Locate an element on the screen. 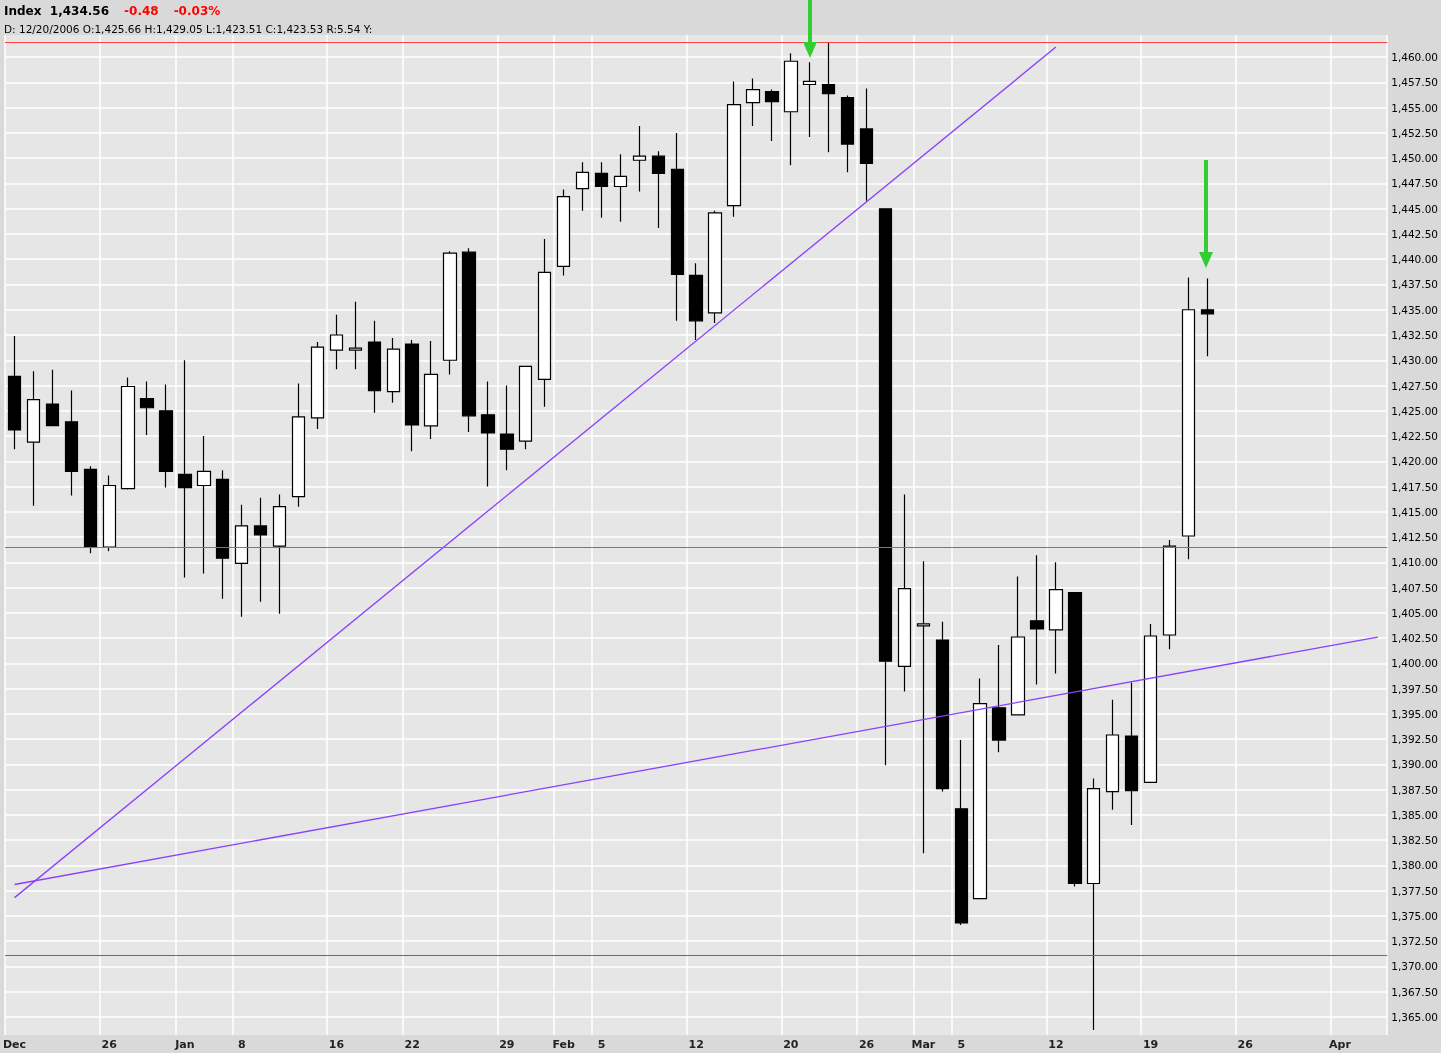  x-tick-label: Dec is located at coordinates (14, 1044).